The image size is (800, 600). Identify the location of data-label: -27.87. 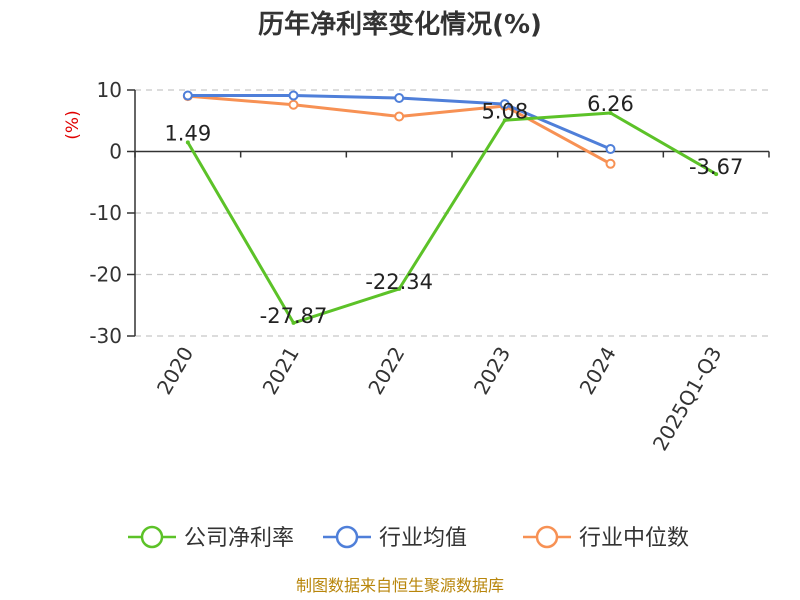
(294, 316).